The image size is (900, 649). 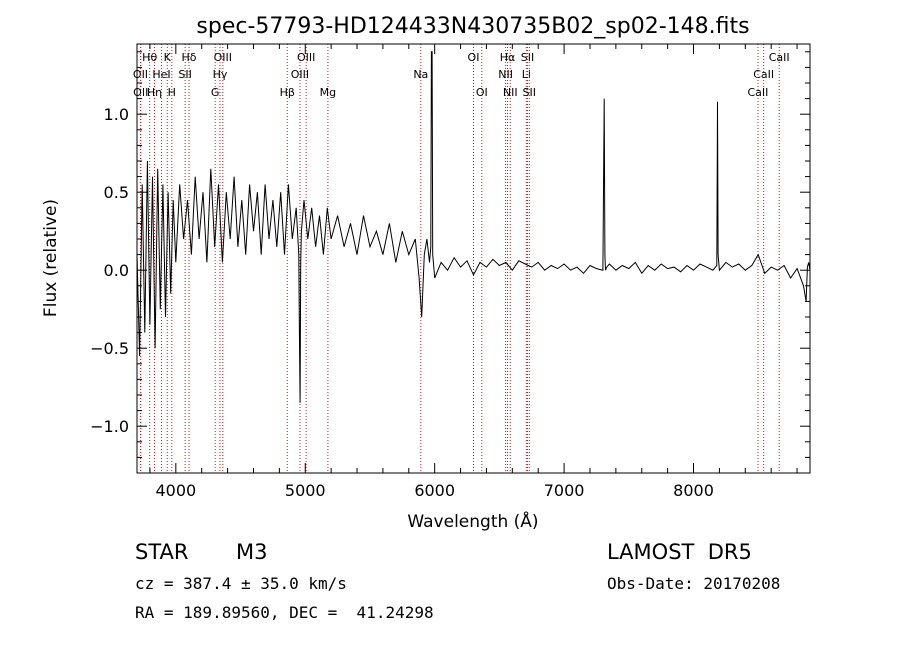 What do you see at coordinates (116, 192) in the screenshot?
I see `y-tick-label: 0.5` at bounding box center [116, 192].